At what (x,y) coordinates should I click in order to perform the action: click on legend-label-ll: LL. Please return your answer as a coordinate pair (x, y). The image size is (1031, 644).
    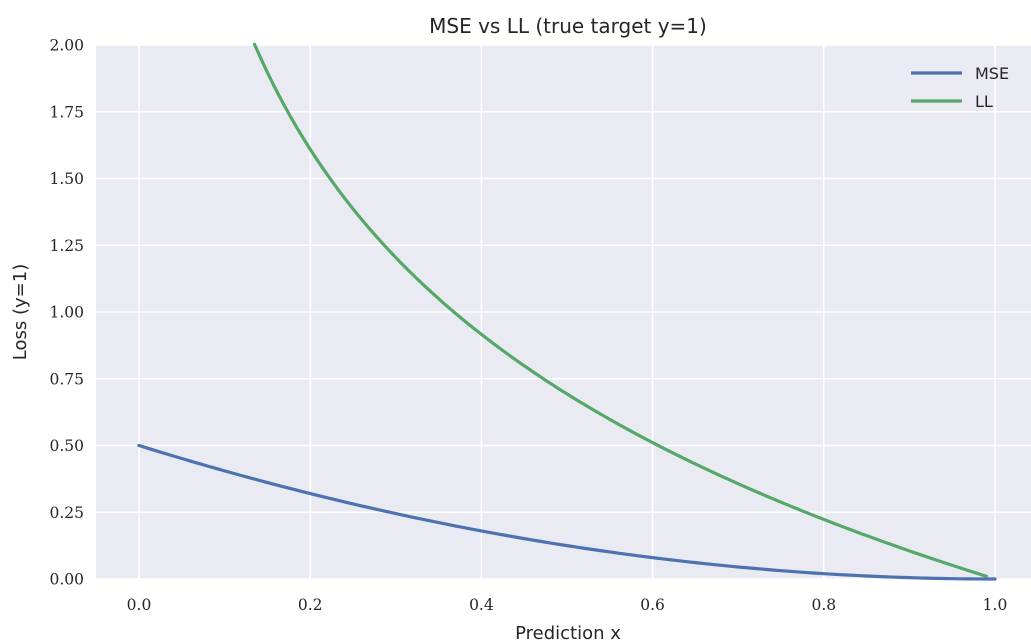
    Looking at the image, I should click on (984, 101).